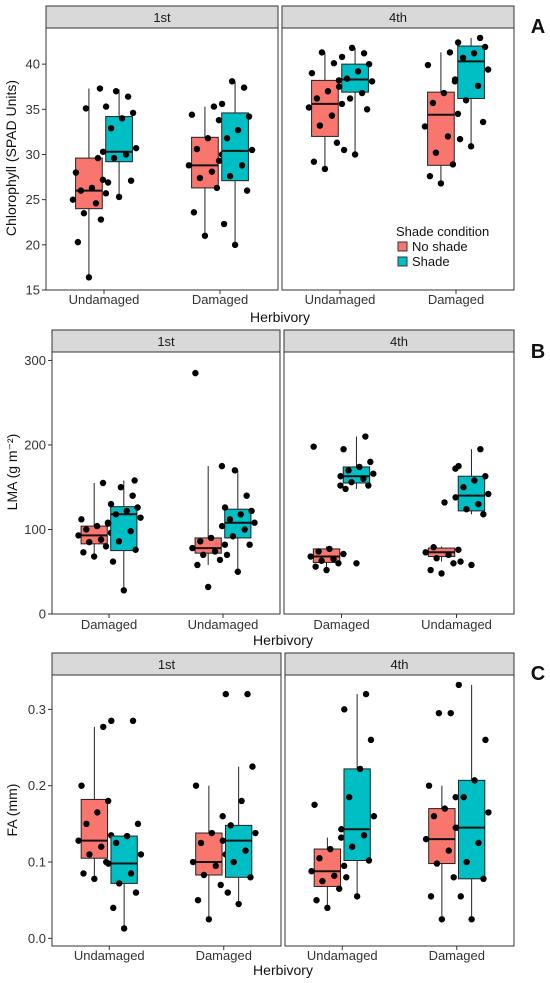 The width and height of the screenshot is (550, 983). What do you see at coordinates (35, 360) in the screenshot?
I see `y-tick-label: 300` at bounding box center [35, 360].